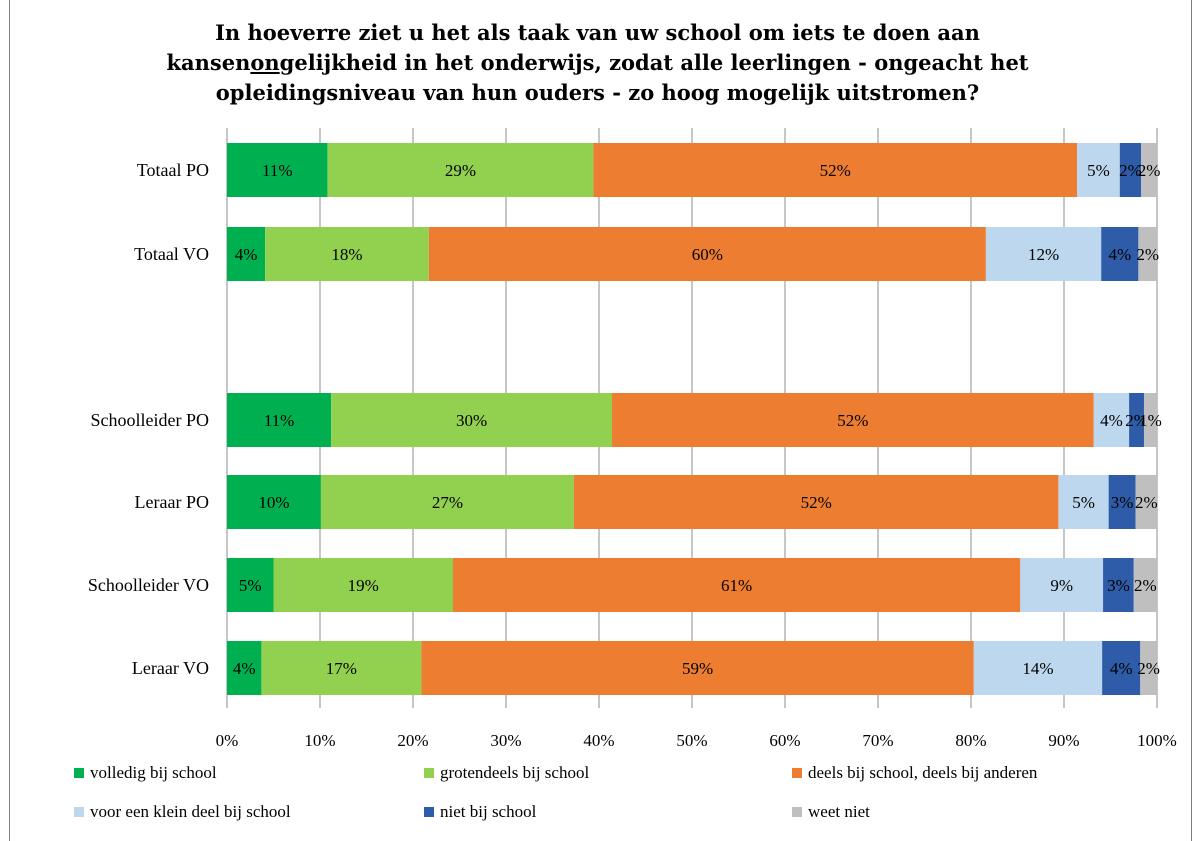 Image resolution: width=1195 pixels, height=841 pixels. Describe the element at coordinates (148, 585) in the screenshot. I see `category-label: Schoolleider VO` at that location.